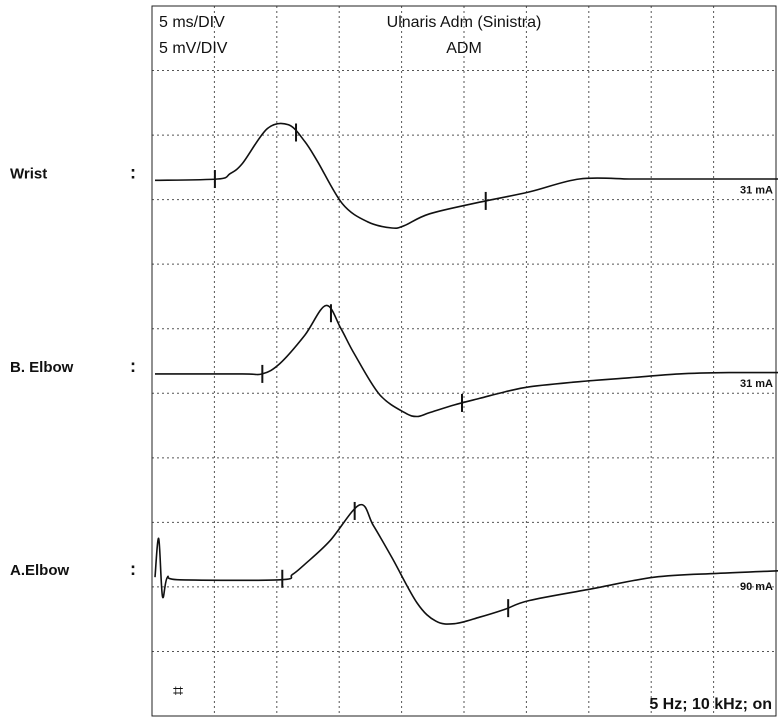 The height and width of the screenshot is (719, 778). Describe the element at coordinates (42, 367) in the screenshot. I see `row-label: B. Elbow` at that location.